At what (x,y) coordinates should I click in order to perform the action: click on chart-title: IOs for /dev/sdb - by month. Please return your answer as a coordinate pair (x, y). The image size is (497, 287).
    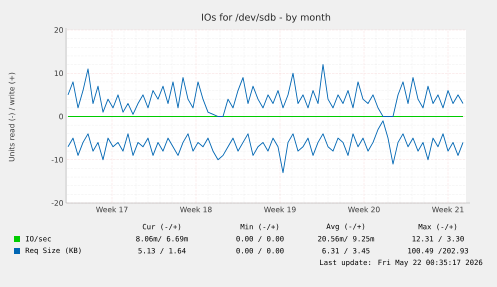
    Looking at the image, I should click on (266, 18).